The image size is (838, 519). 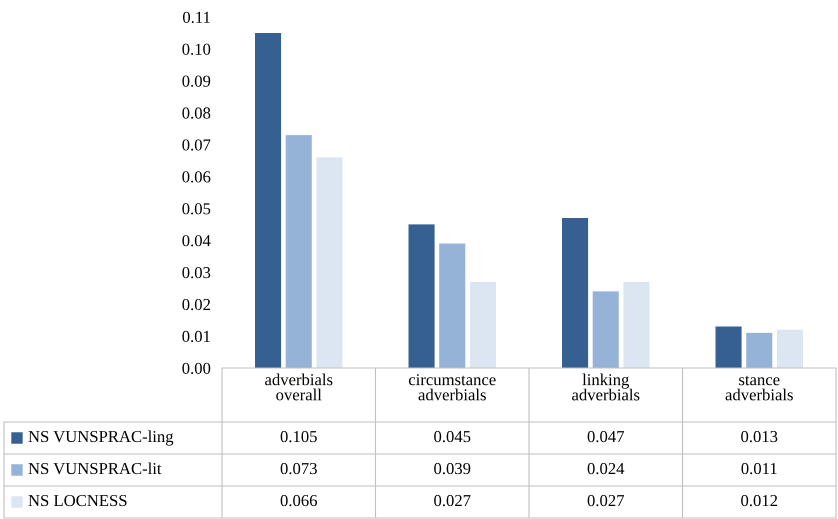 What do you see at coordinates (196, 368) in the screenshot?
I see `y-tick-label: 0.00` at bounding box center [196, 368].